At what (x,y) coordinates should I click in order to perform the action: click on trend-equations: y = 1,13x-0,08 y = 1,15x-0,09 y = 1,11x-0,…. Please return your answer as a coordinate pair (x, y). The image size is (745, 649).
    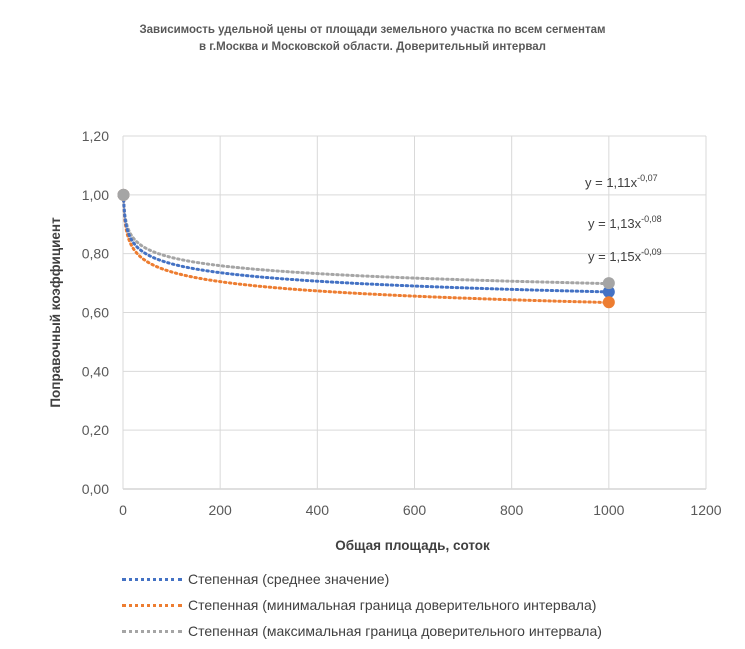
    Looking at the image, I should click on (623, 218).